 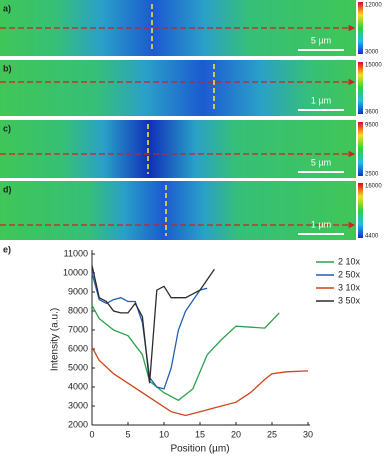 What do you see at coordinates (78, 329) in the screenshot?
I see `y-tick-label: 7000` at bounding box center [78, 329].